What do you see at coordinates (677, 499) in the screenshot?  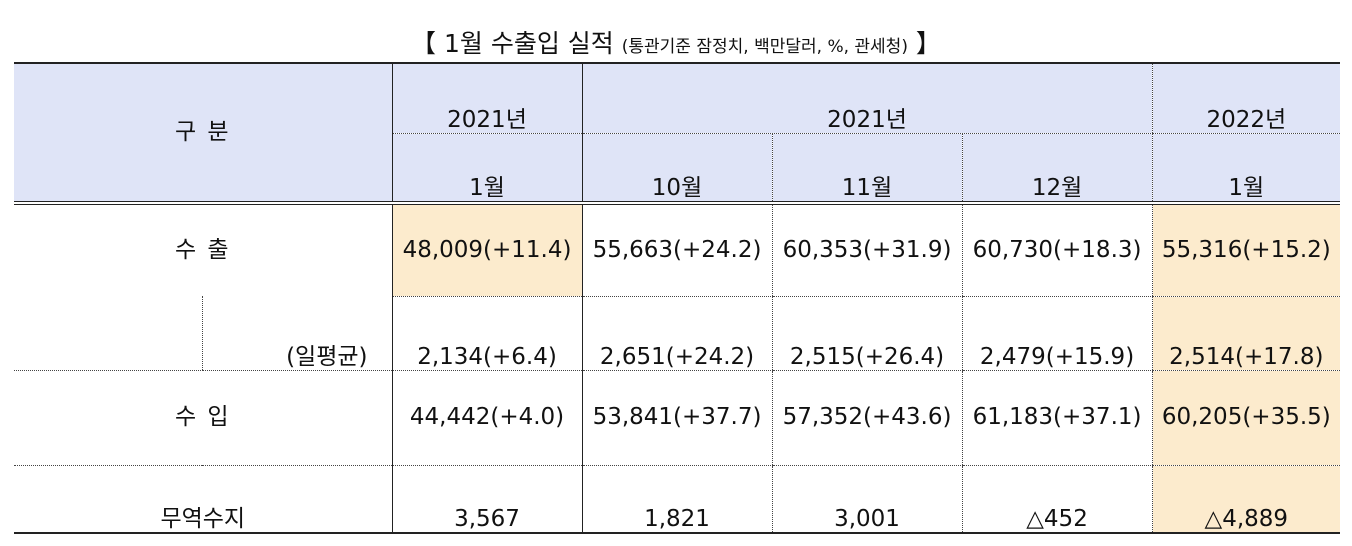 I see `table-cell: 1,821` at bounding box center [677, 499].